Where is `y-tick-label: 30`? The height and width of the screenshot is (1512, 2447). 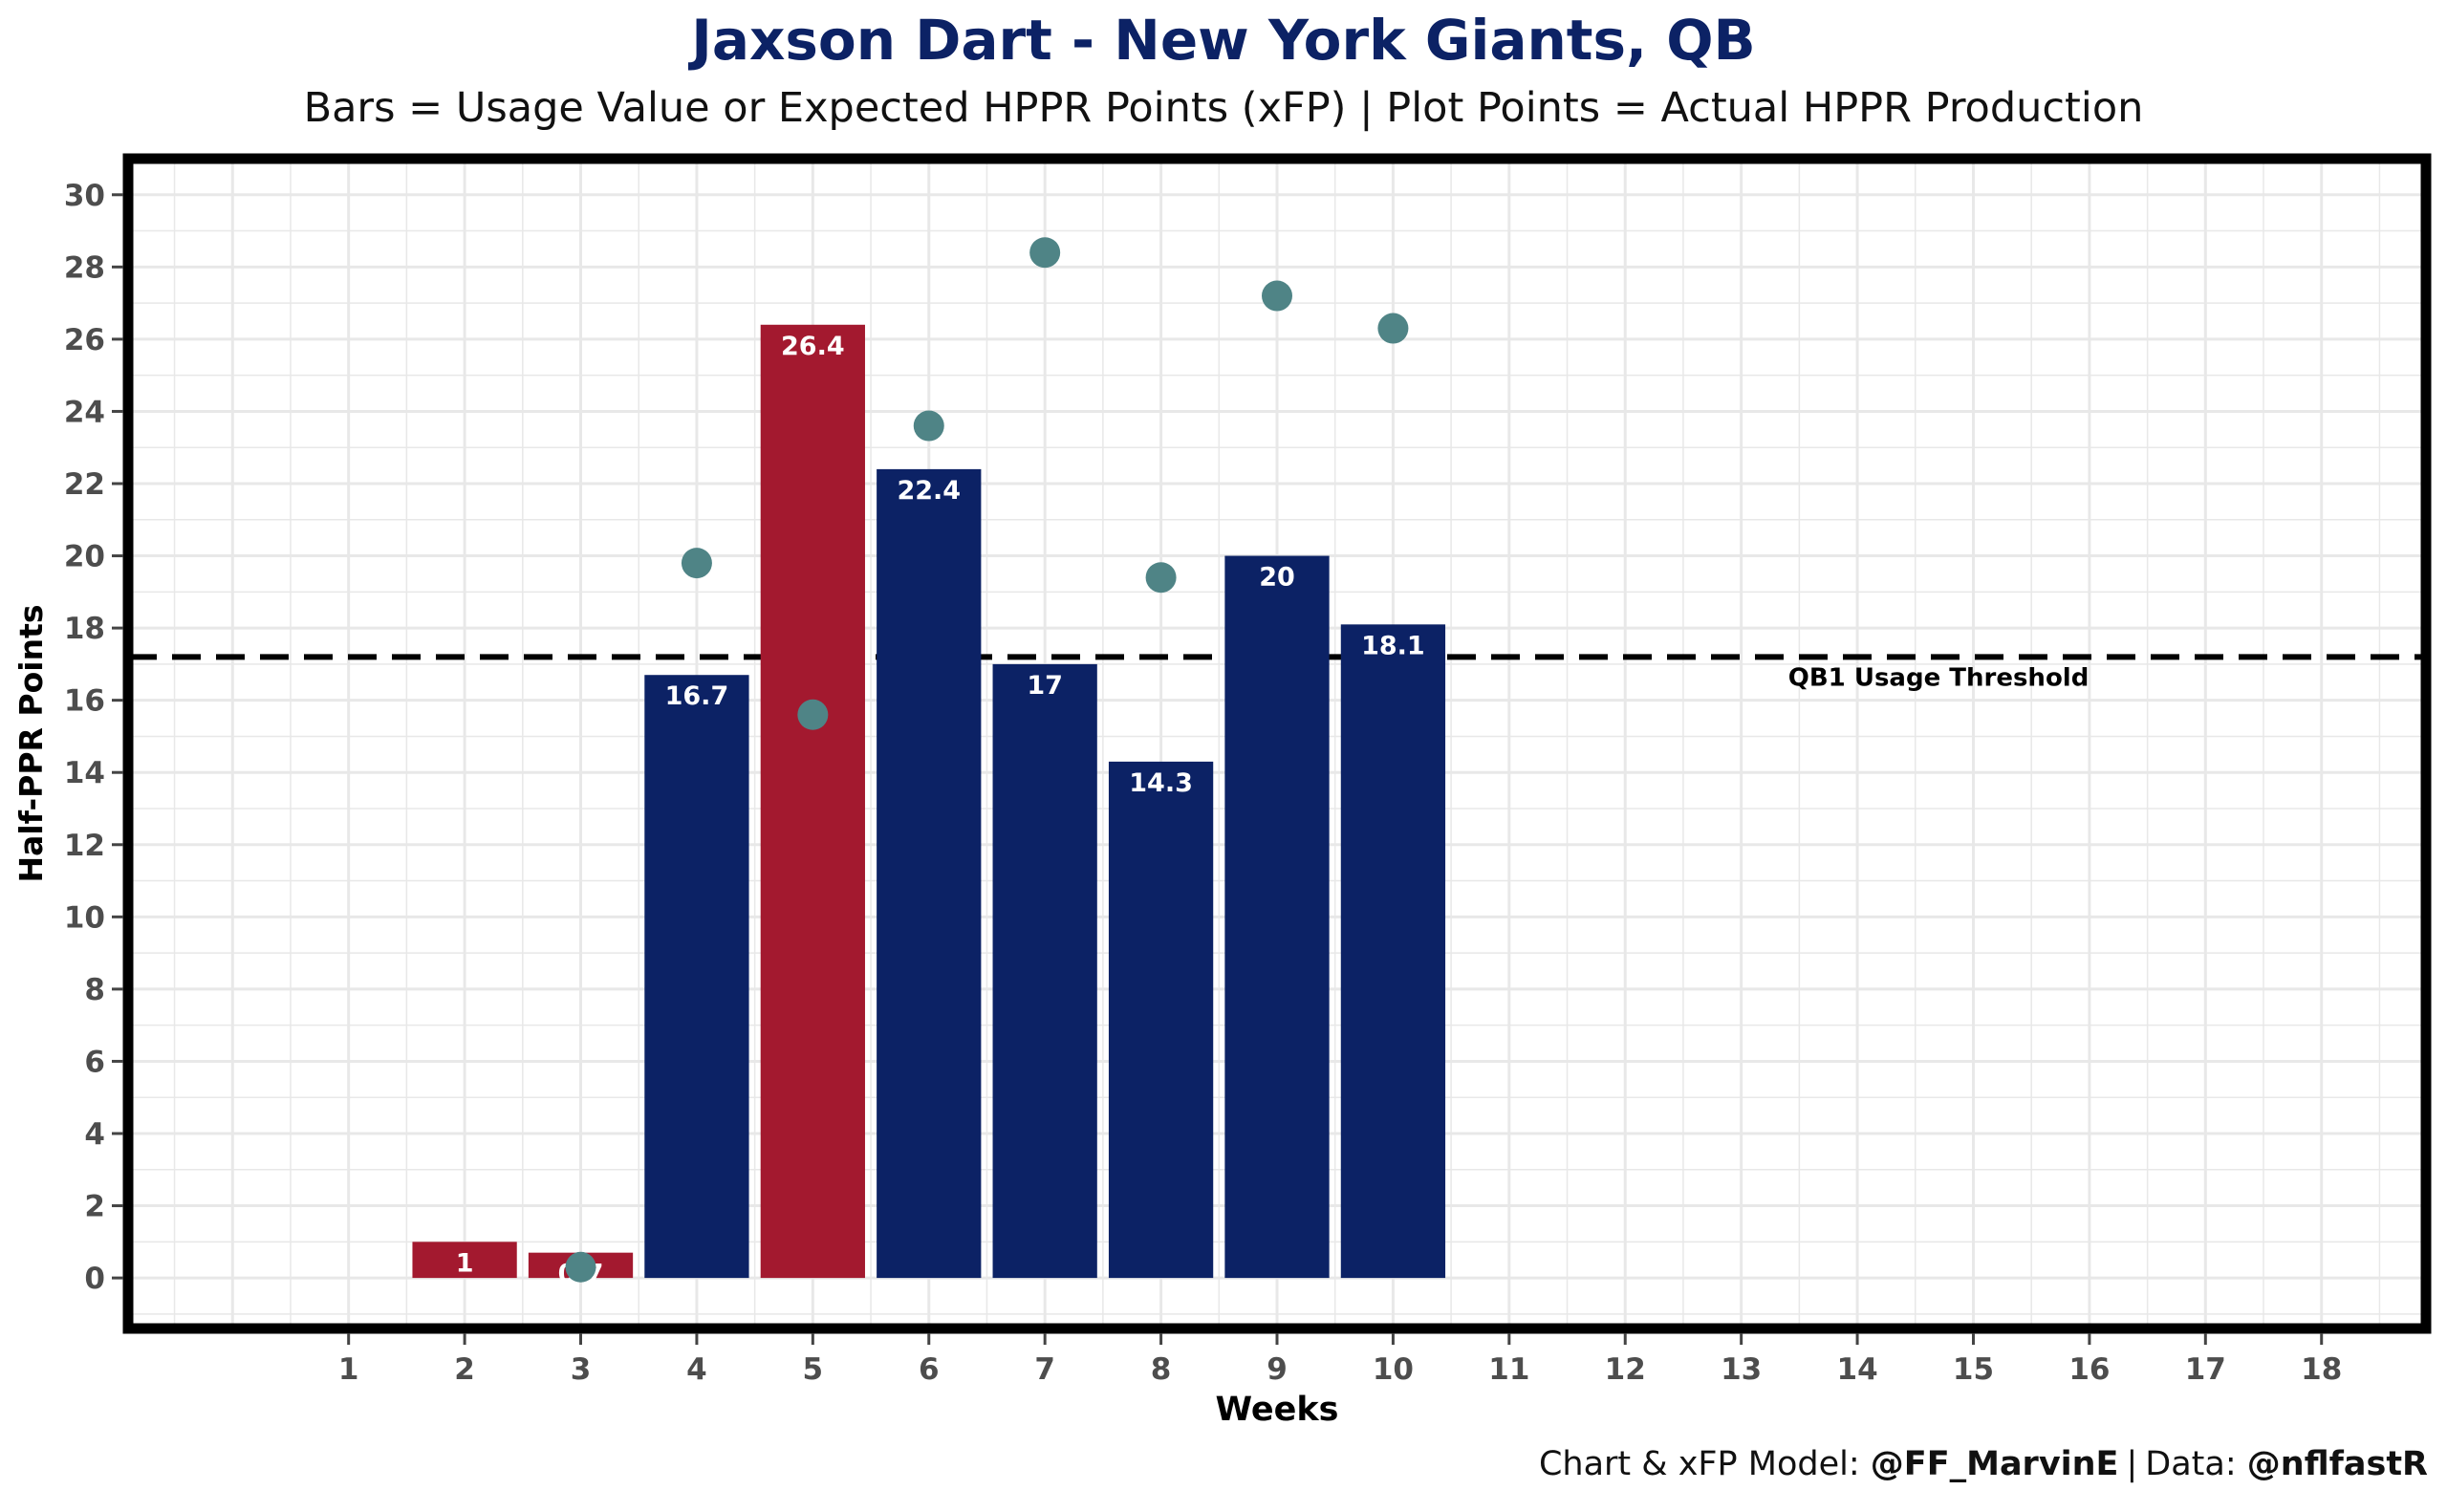
y-tick-label: 30 is located at coordinates (84, 196).